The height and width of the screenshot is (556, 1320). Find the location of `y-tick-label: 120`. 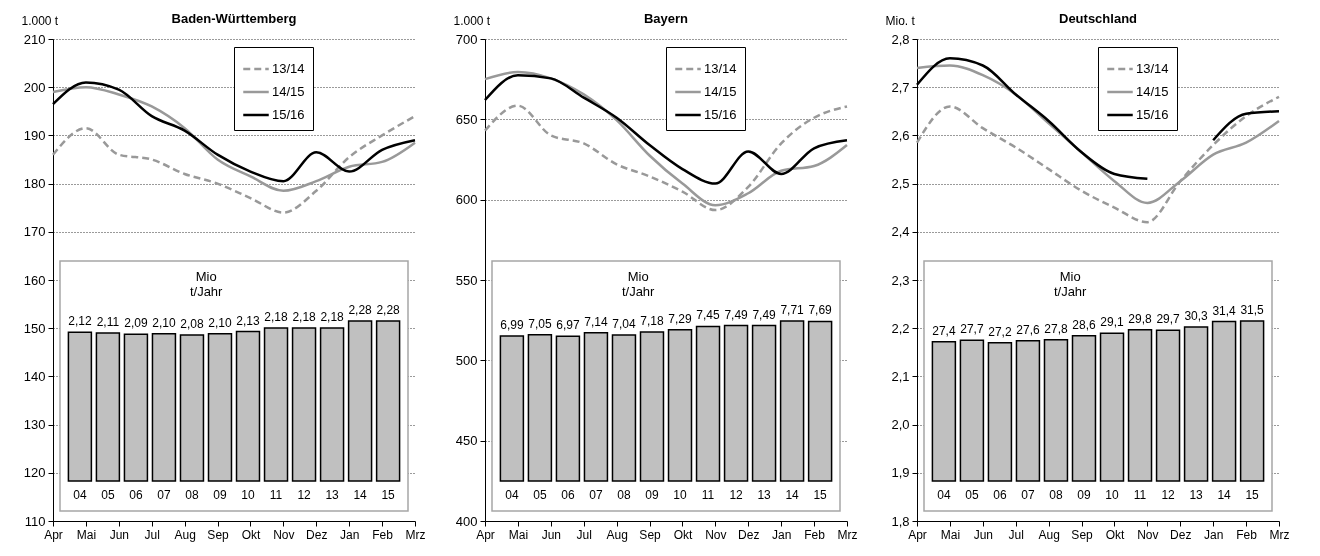

y-tick-label: 120 is located at coordinates (34, 473).